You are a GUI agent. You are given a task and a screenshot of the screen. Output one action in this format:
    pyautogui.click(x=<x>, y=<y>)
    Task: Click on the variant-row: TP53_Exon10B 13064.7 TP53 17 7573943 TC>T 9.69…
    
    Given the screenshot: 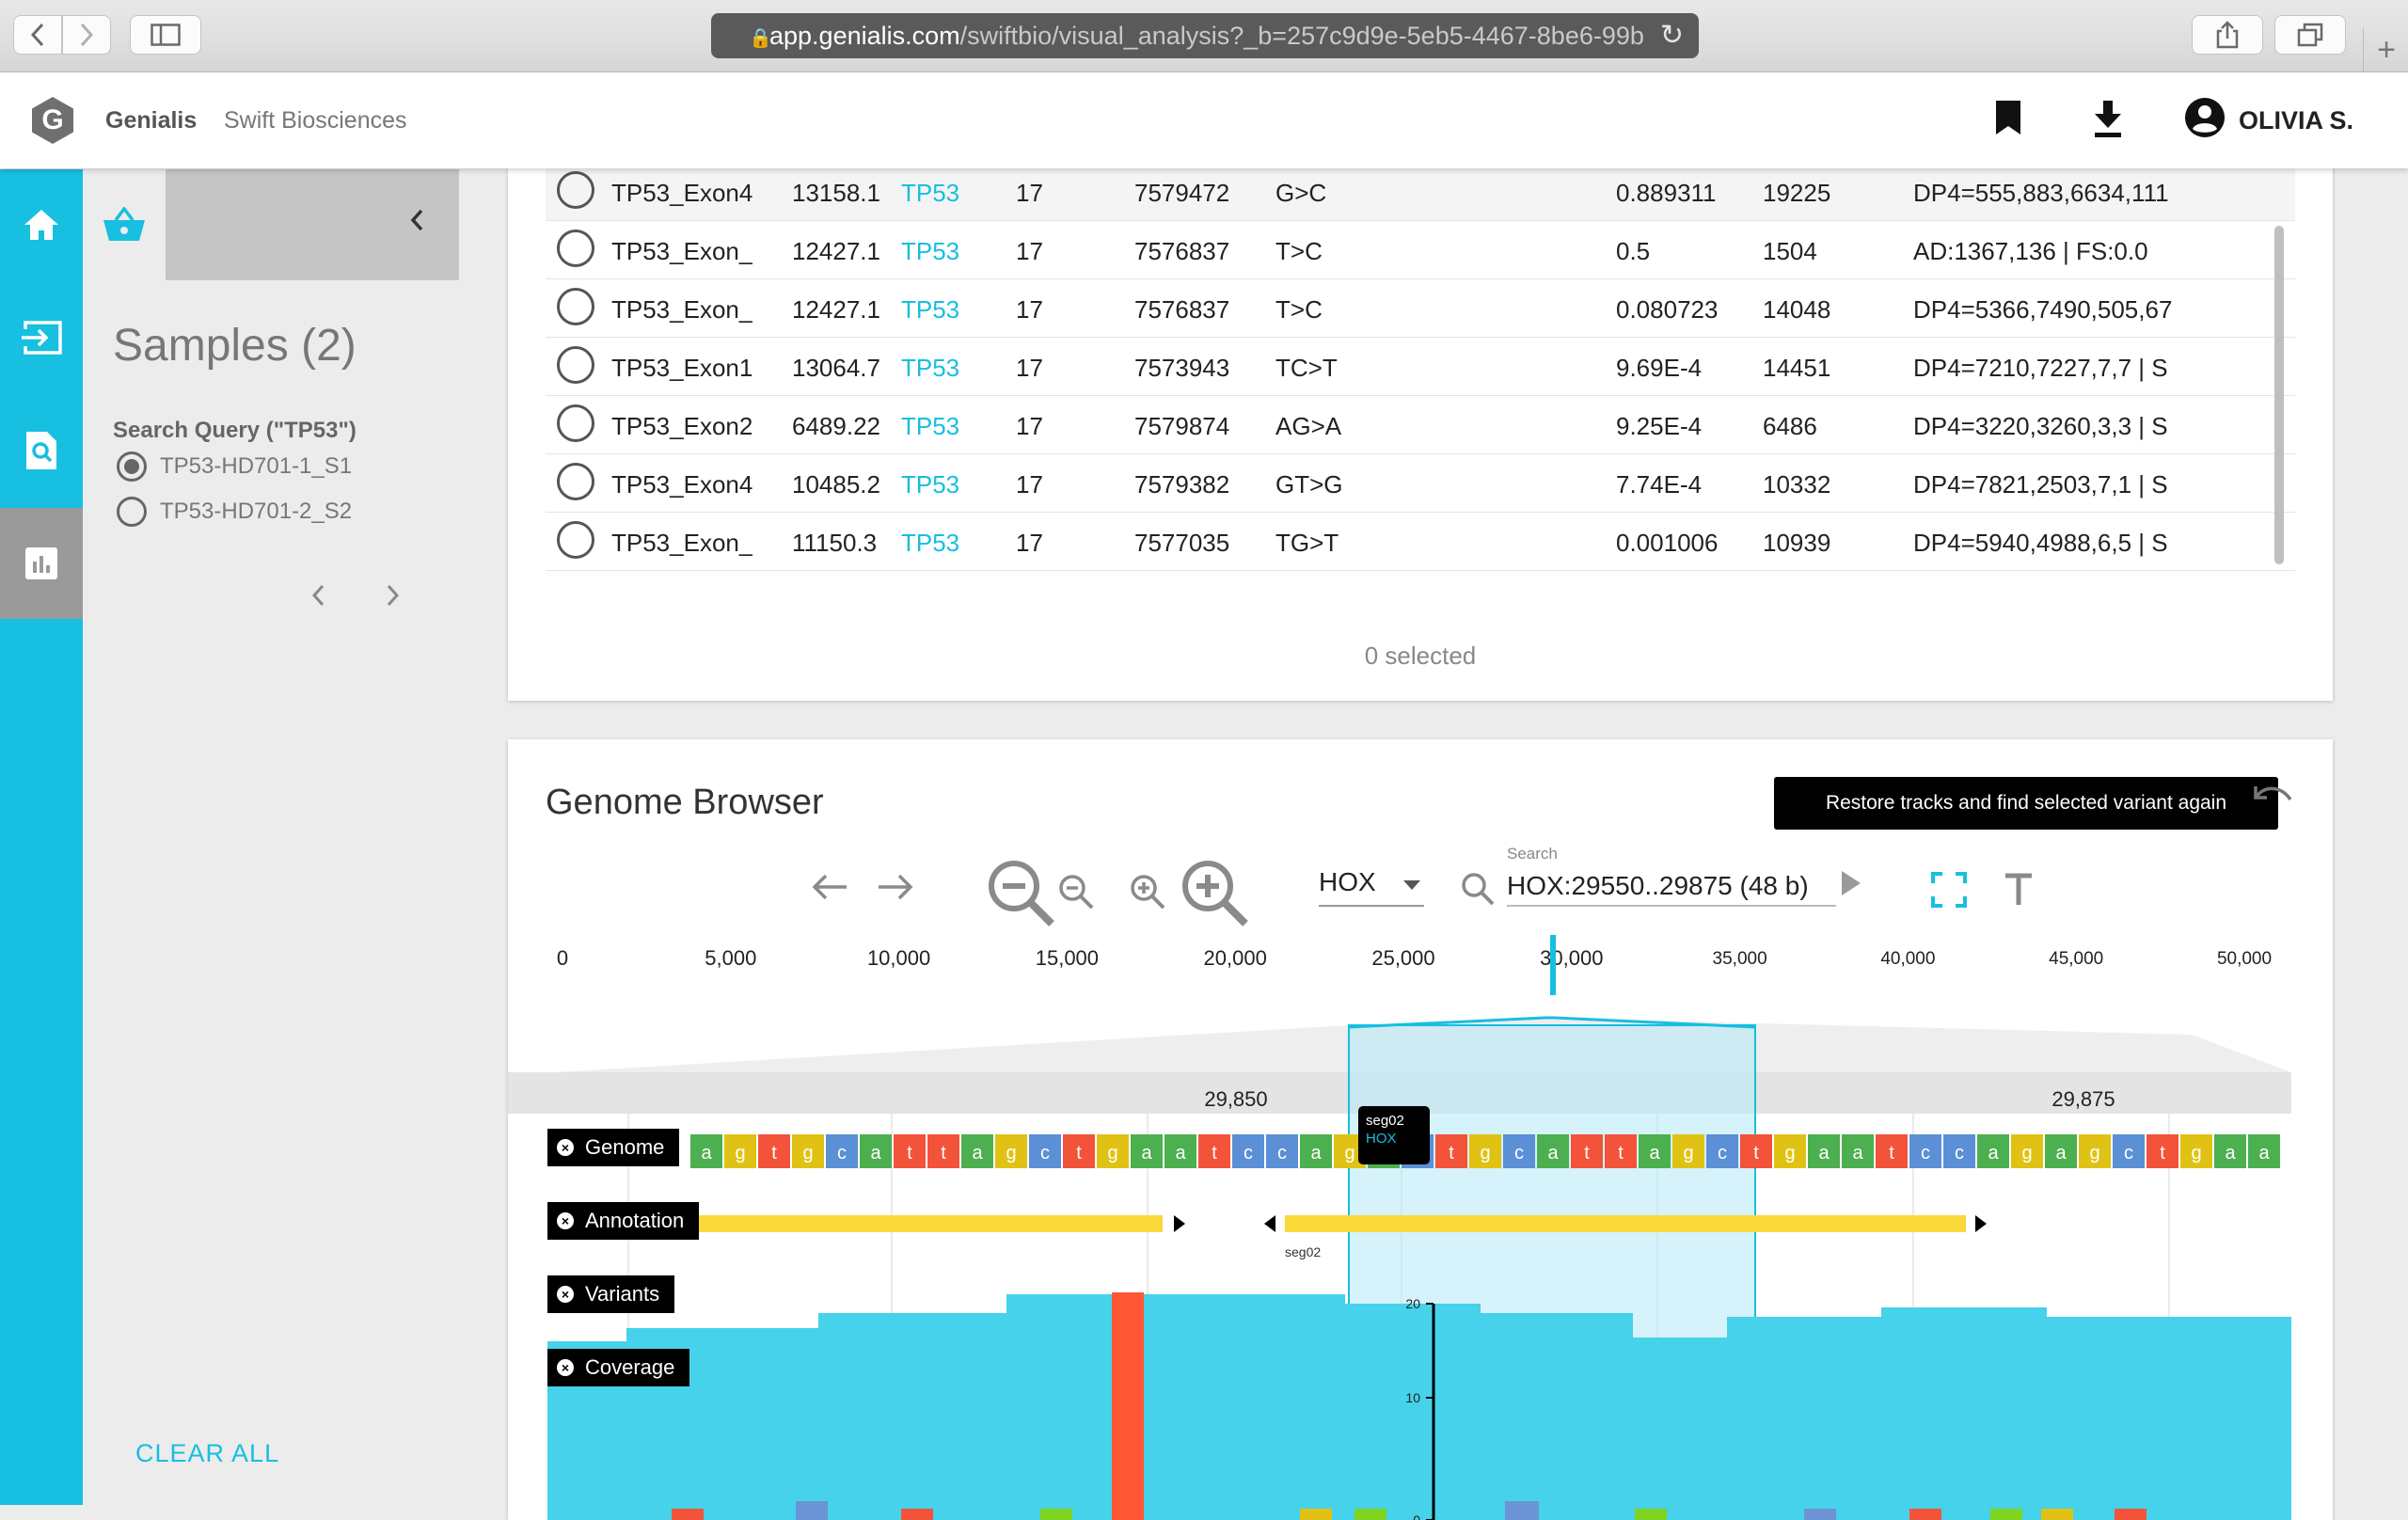 What is the action you would take?
    pyautogui.click(x=1421, y=366)
    